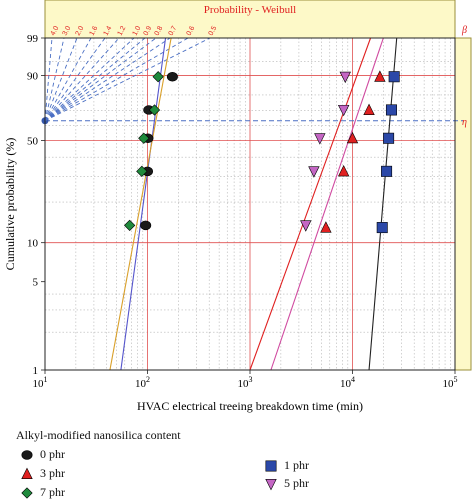  I want to click on y-tick-label: 90, so click(33, 77).